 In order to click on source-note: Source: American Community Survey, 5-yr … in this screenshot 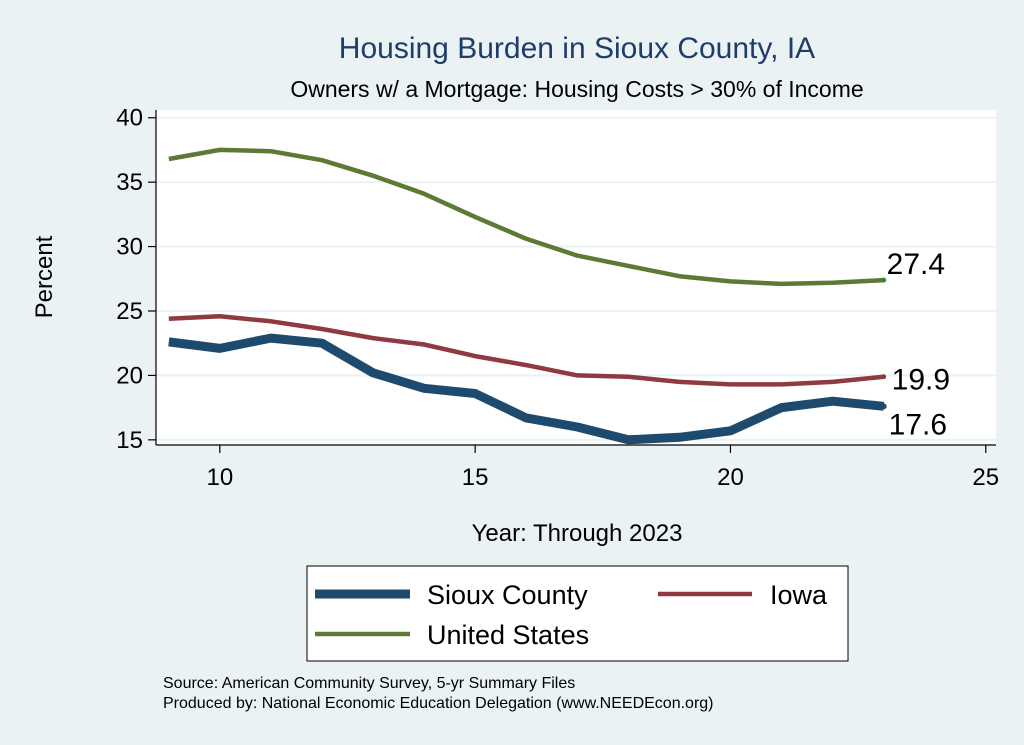, I will do `click(369, 683)`.